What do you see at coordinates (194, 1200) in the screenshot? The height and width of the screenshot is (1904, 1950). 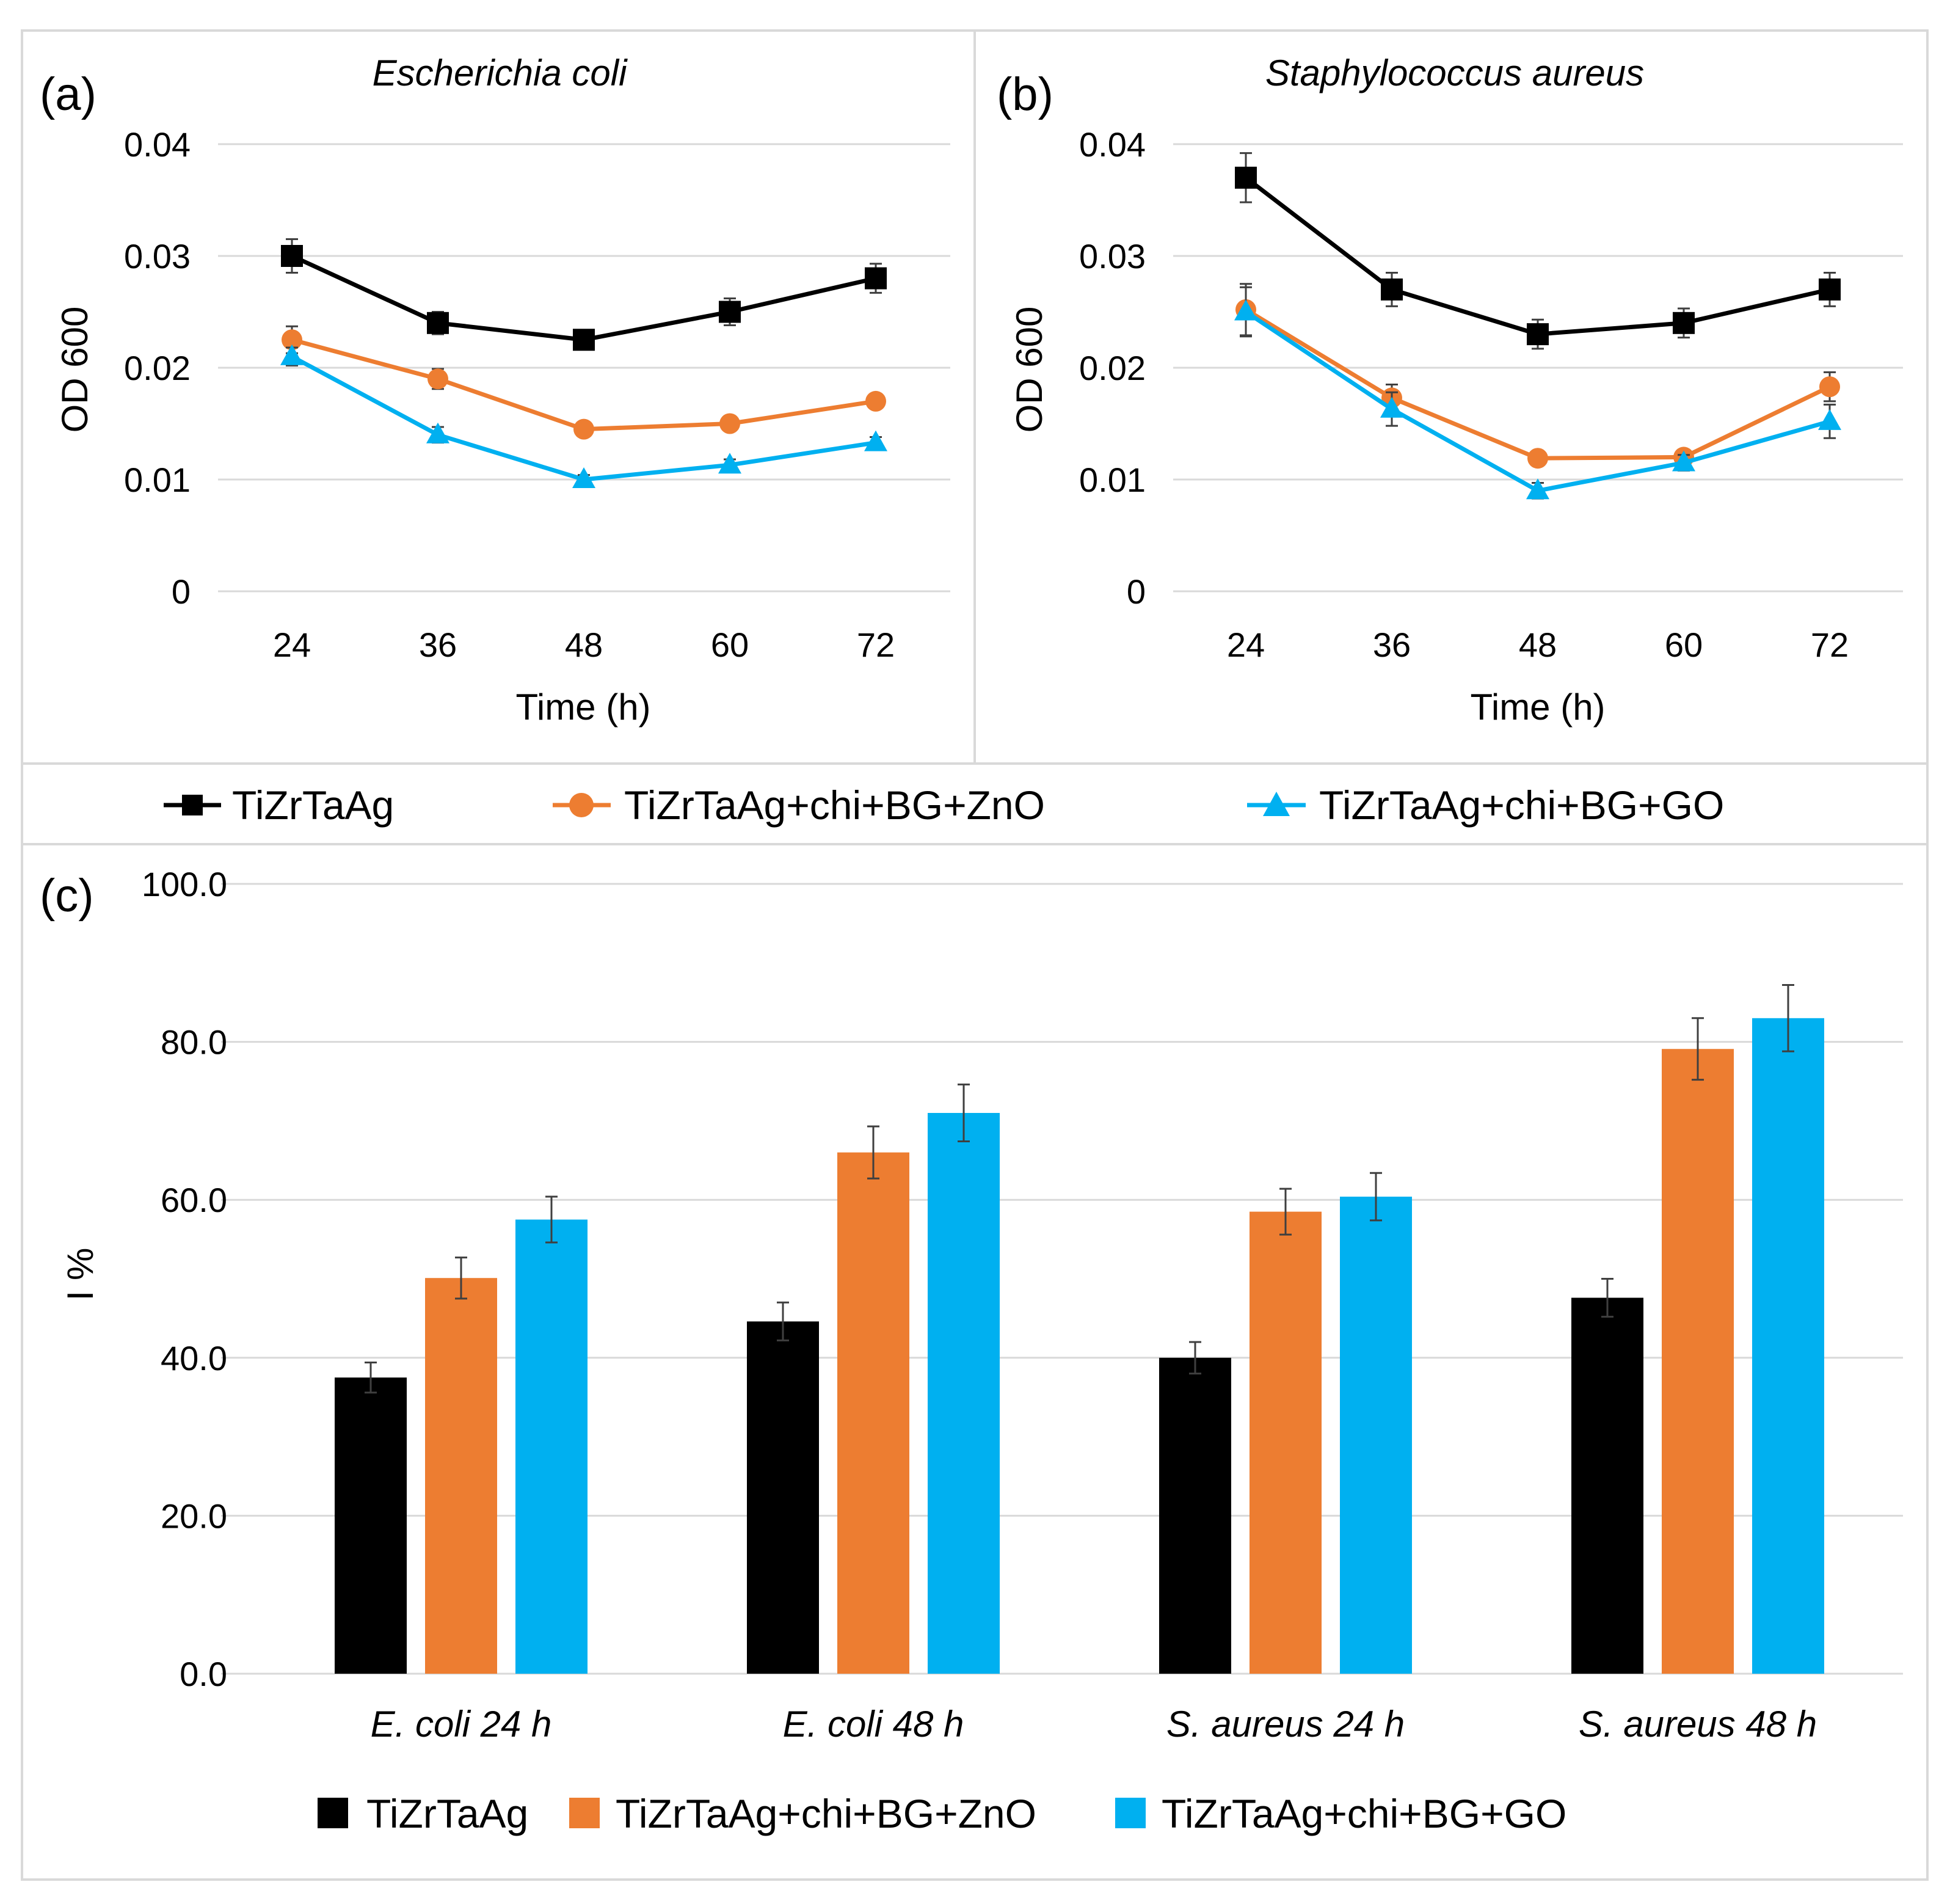 I see `y-tick-label: 60.0` at bounding box center [194, 1200].